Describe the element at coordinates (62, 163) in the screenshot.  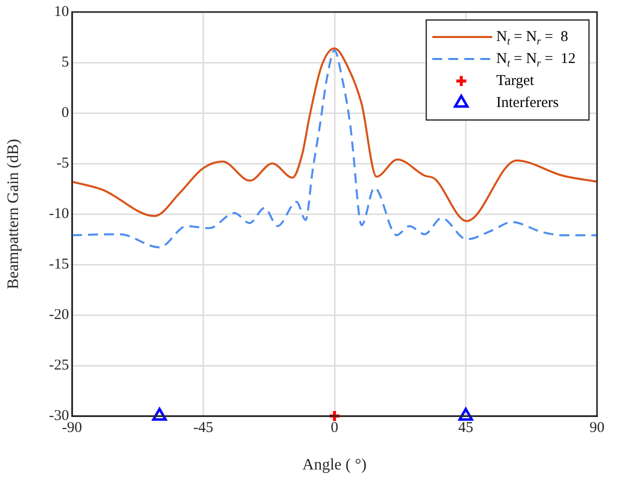
I see `y-tick-label: -5` at that location.